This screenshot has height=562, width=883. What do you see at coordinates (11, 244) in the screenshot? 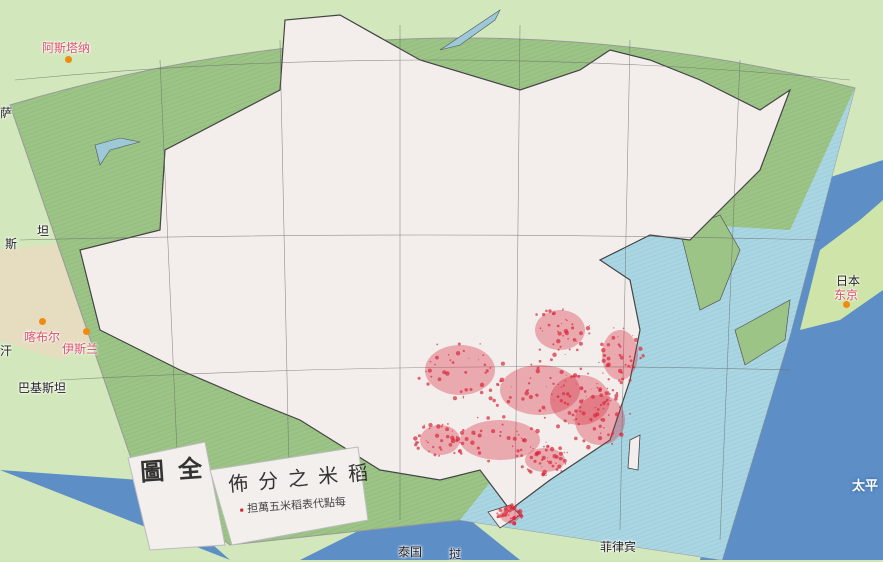
I see `label-si-partial: 斯` at bounding box center [11, 244].